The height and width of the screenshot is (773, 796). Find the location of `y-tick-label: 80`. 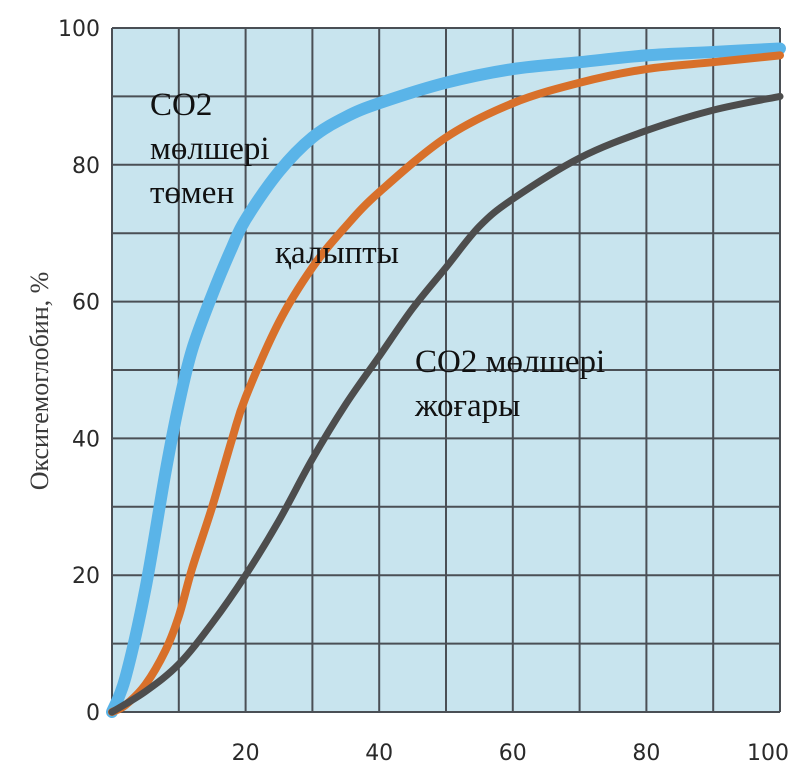

y-tick-label: 80 is located at coordinates (86, 166).